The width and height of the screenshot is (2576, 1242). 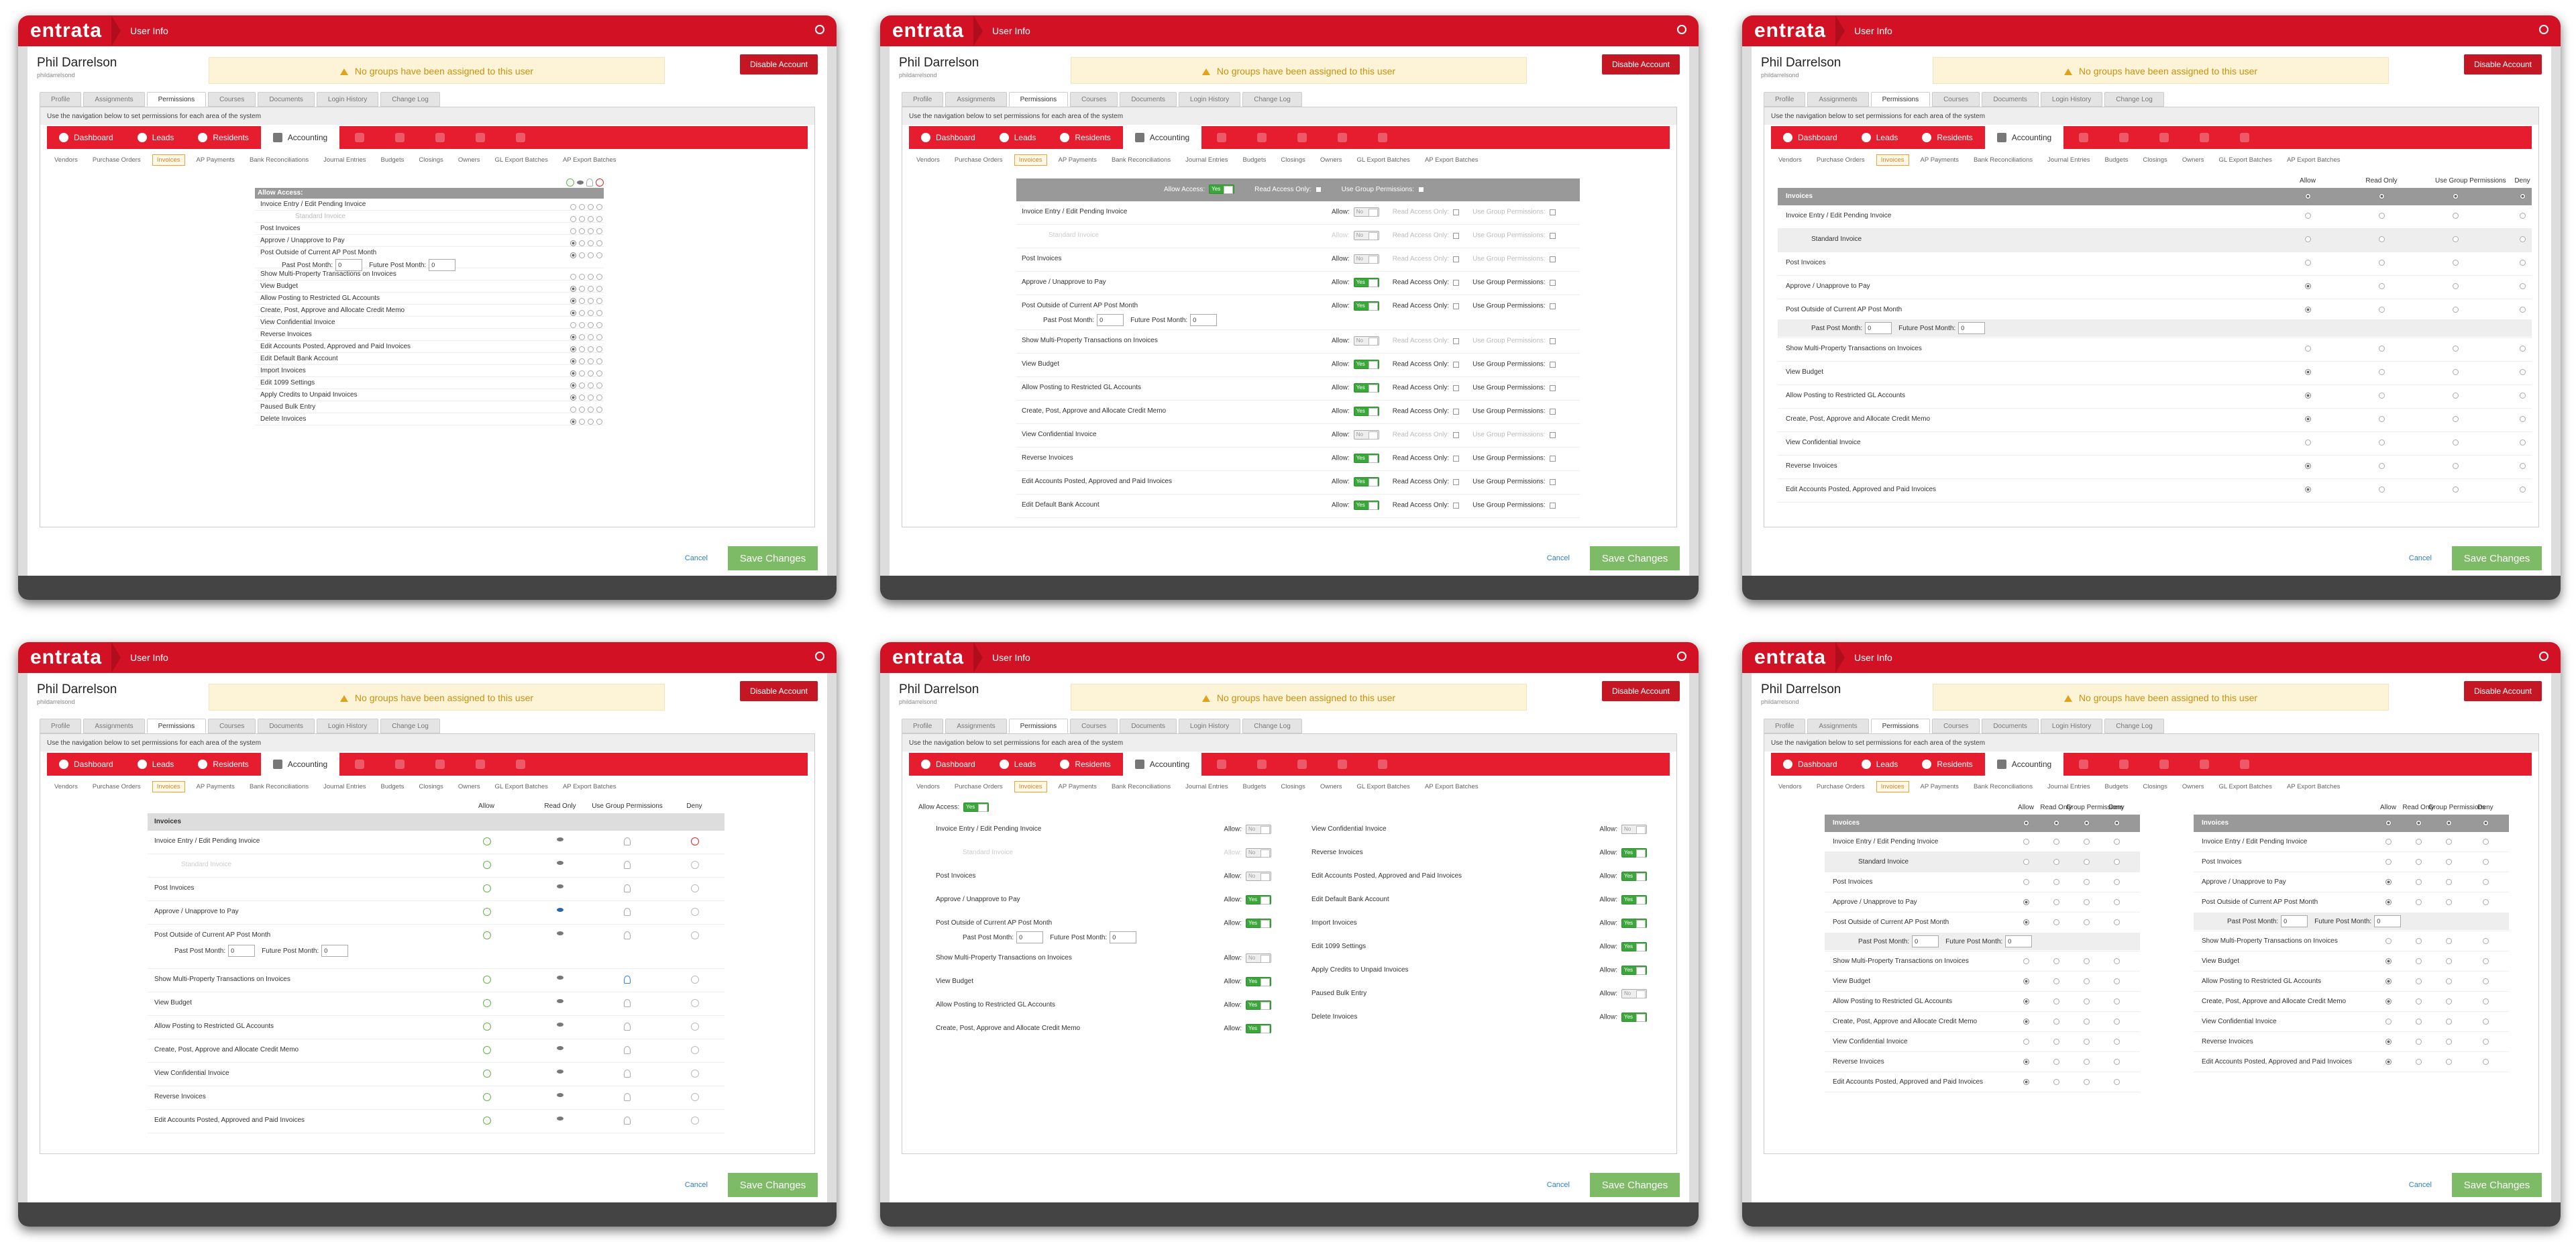 I want to click on tab-documents: Documents, so click(x=1148, y=100).